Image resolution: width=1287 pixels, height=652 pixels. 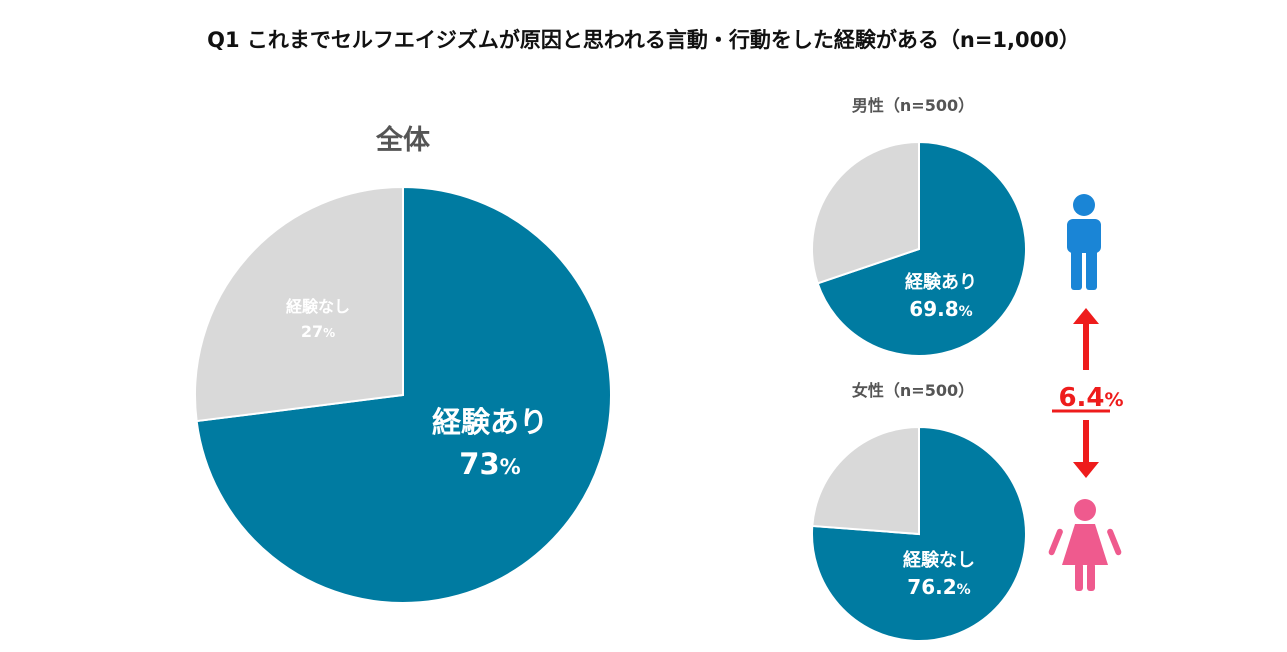 What do you see at coordinates (489, 464) in the screenshot?
I see `overall-slice-0-value: 73%` at bounding box center [489, 464].